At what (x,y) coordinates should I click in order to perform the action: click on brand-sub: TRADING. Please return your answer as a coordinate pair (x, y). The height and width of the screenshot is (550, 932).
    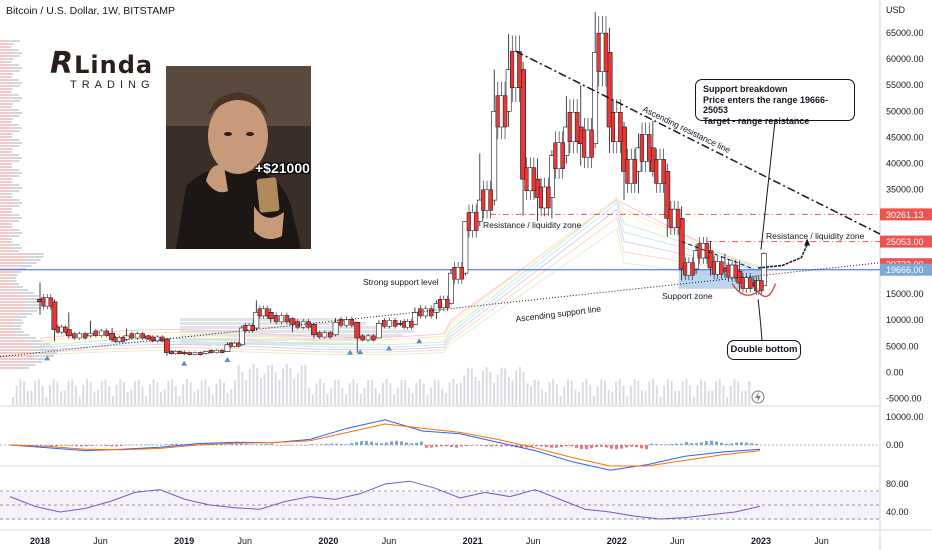
    Looking at the image, I should click on (112, 85).